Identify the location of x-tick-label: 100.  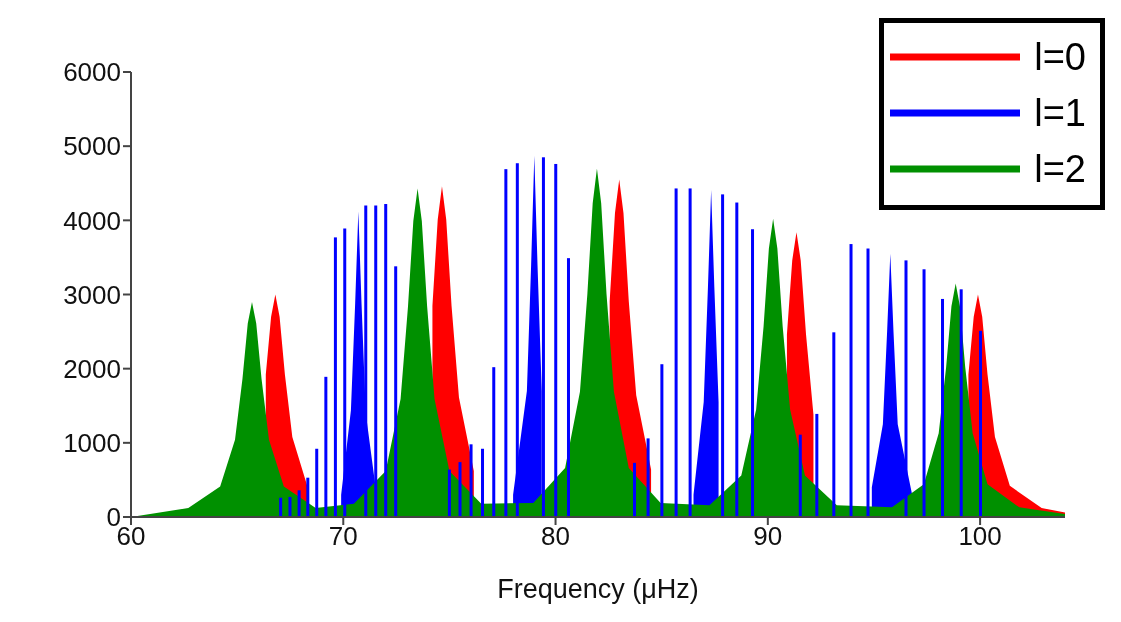
(980, 536).